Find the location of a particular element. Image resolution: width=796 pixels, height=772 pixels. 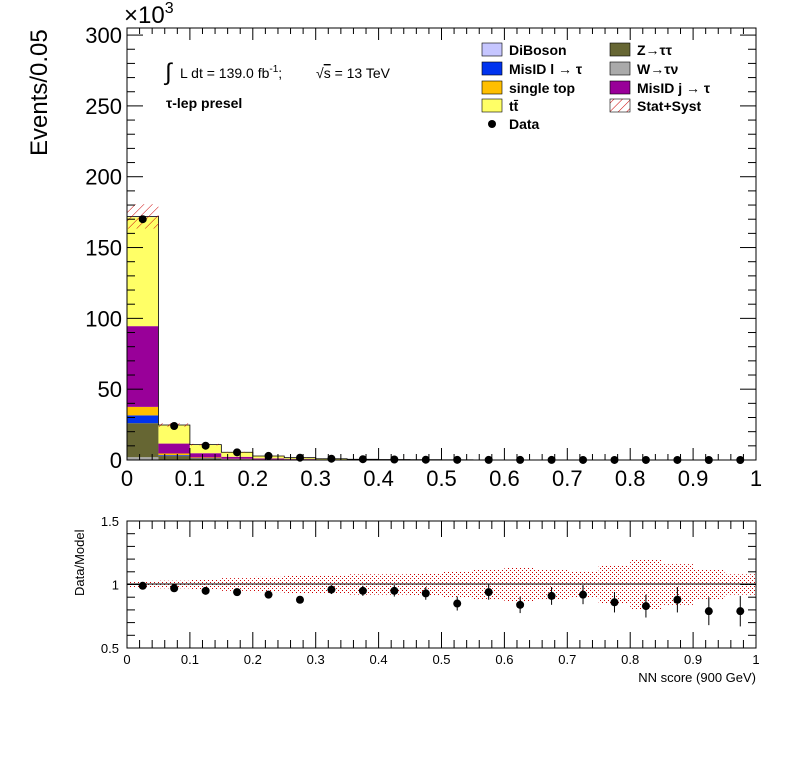

sqrt-s-label: √s = 13 TeV is located at coordinates (353, 73).